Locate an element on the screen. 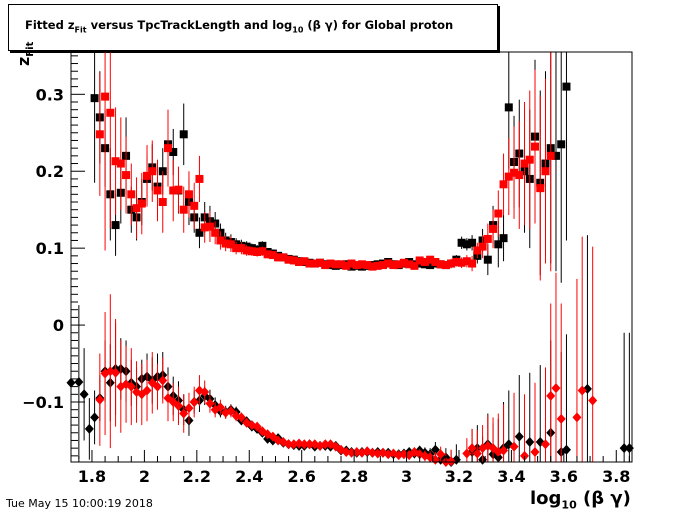 This screenshot has width=700, height=514. x-tick-label: 2.4 is located at coordinates (249, 476).